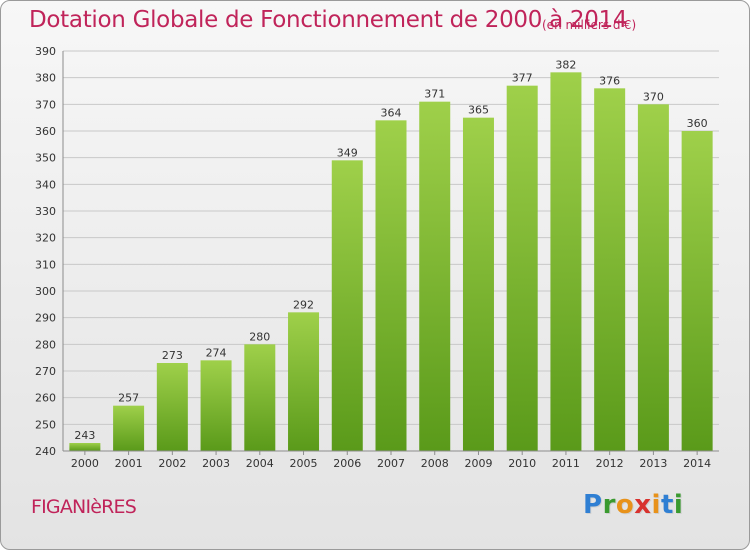  Describe the element at coordinates (478, 110) in the screenshot. I see `data-label: 365` at that location.